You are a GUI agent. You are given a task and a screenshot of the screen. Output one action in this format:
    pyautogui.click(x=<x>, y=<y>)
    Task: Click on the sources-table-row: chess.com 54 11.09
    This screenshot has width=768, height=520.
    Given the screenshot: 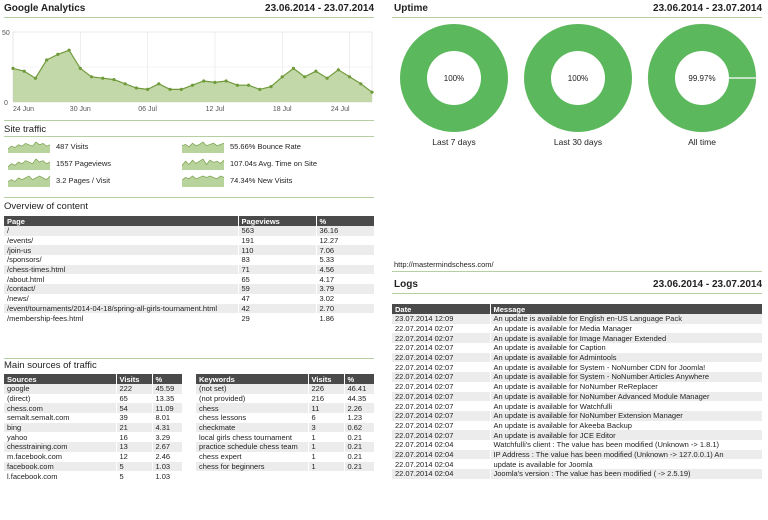 What is the action you would take?
    pyautogui.click(x=93, y=408)
    